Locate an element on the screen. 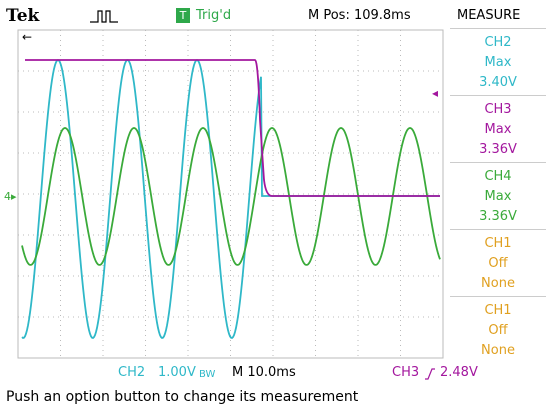  trigger-level: 2.48V is located at coordinates (459, 372).